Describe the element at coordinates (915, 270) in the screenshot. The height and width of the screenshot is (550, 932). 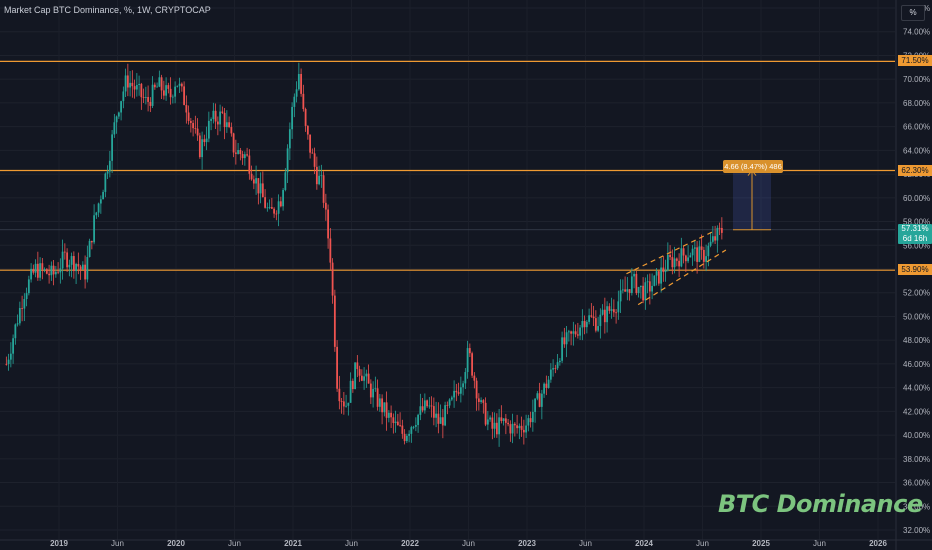
I see `level-tag-low: 53.90%` at that location.